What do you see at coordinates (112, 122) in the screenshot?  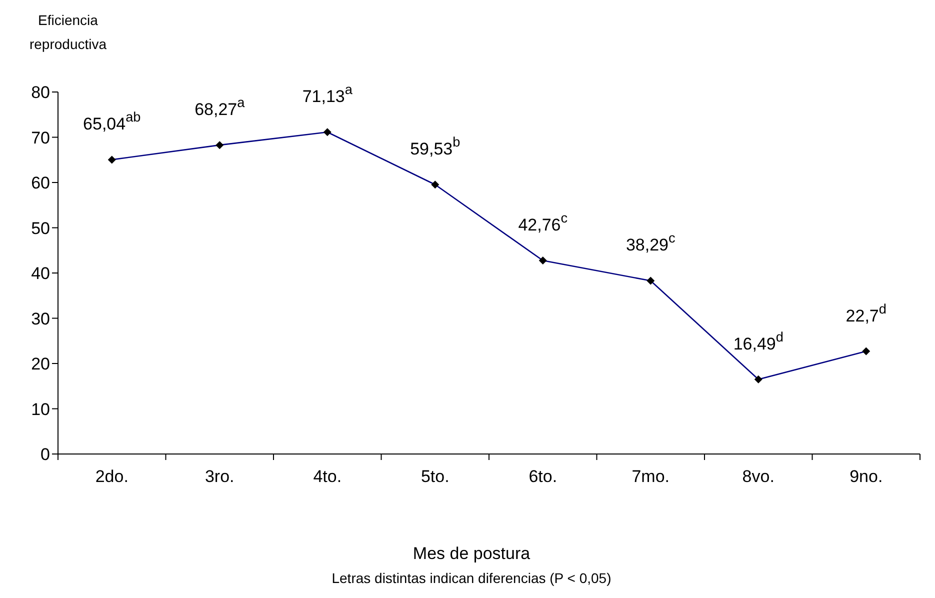 I see `data-label: 65,04$^{ab}$` at bounding box center [112, 122].